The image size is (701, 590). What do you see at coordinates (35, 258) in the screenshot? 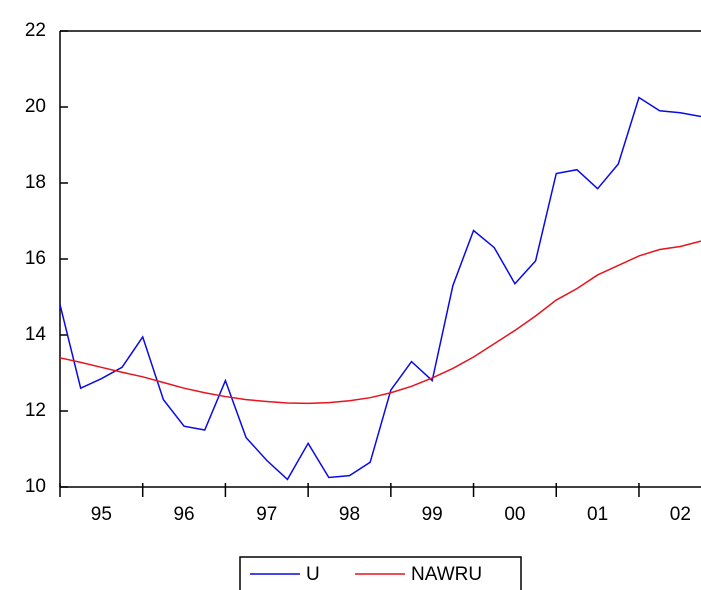
I see `y-tick-label: 16` at bounding box center [35, 258].